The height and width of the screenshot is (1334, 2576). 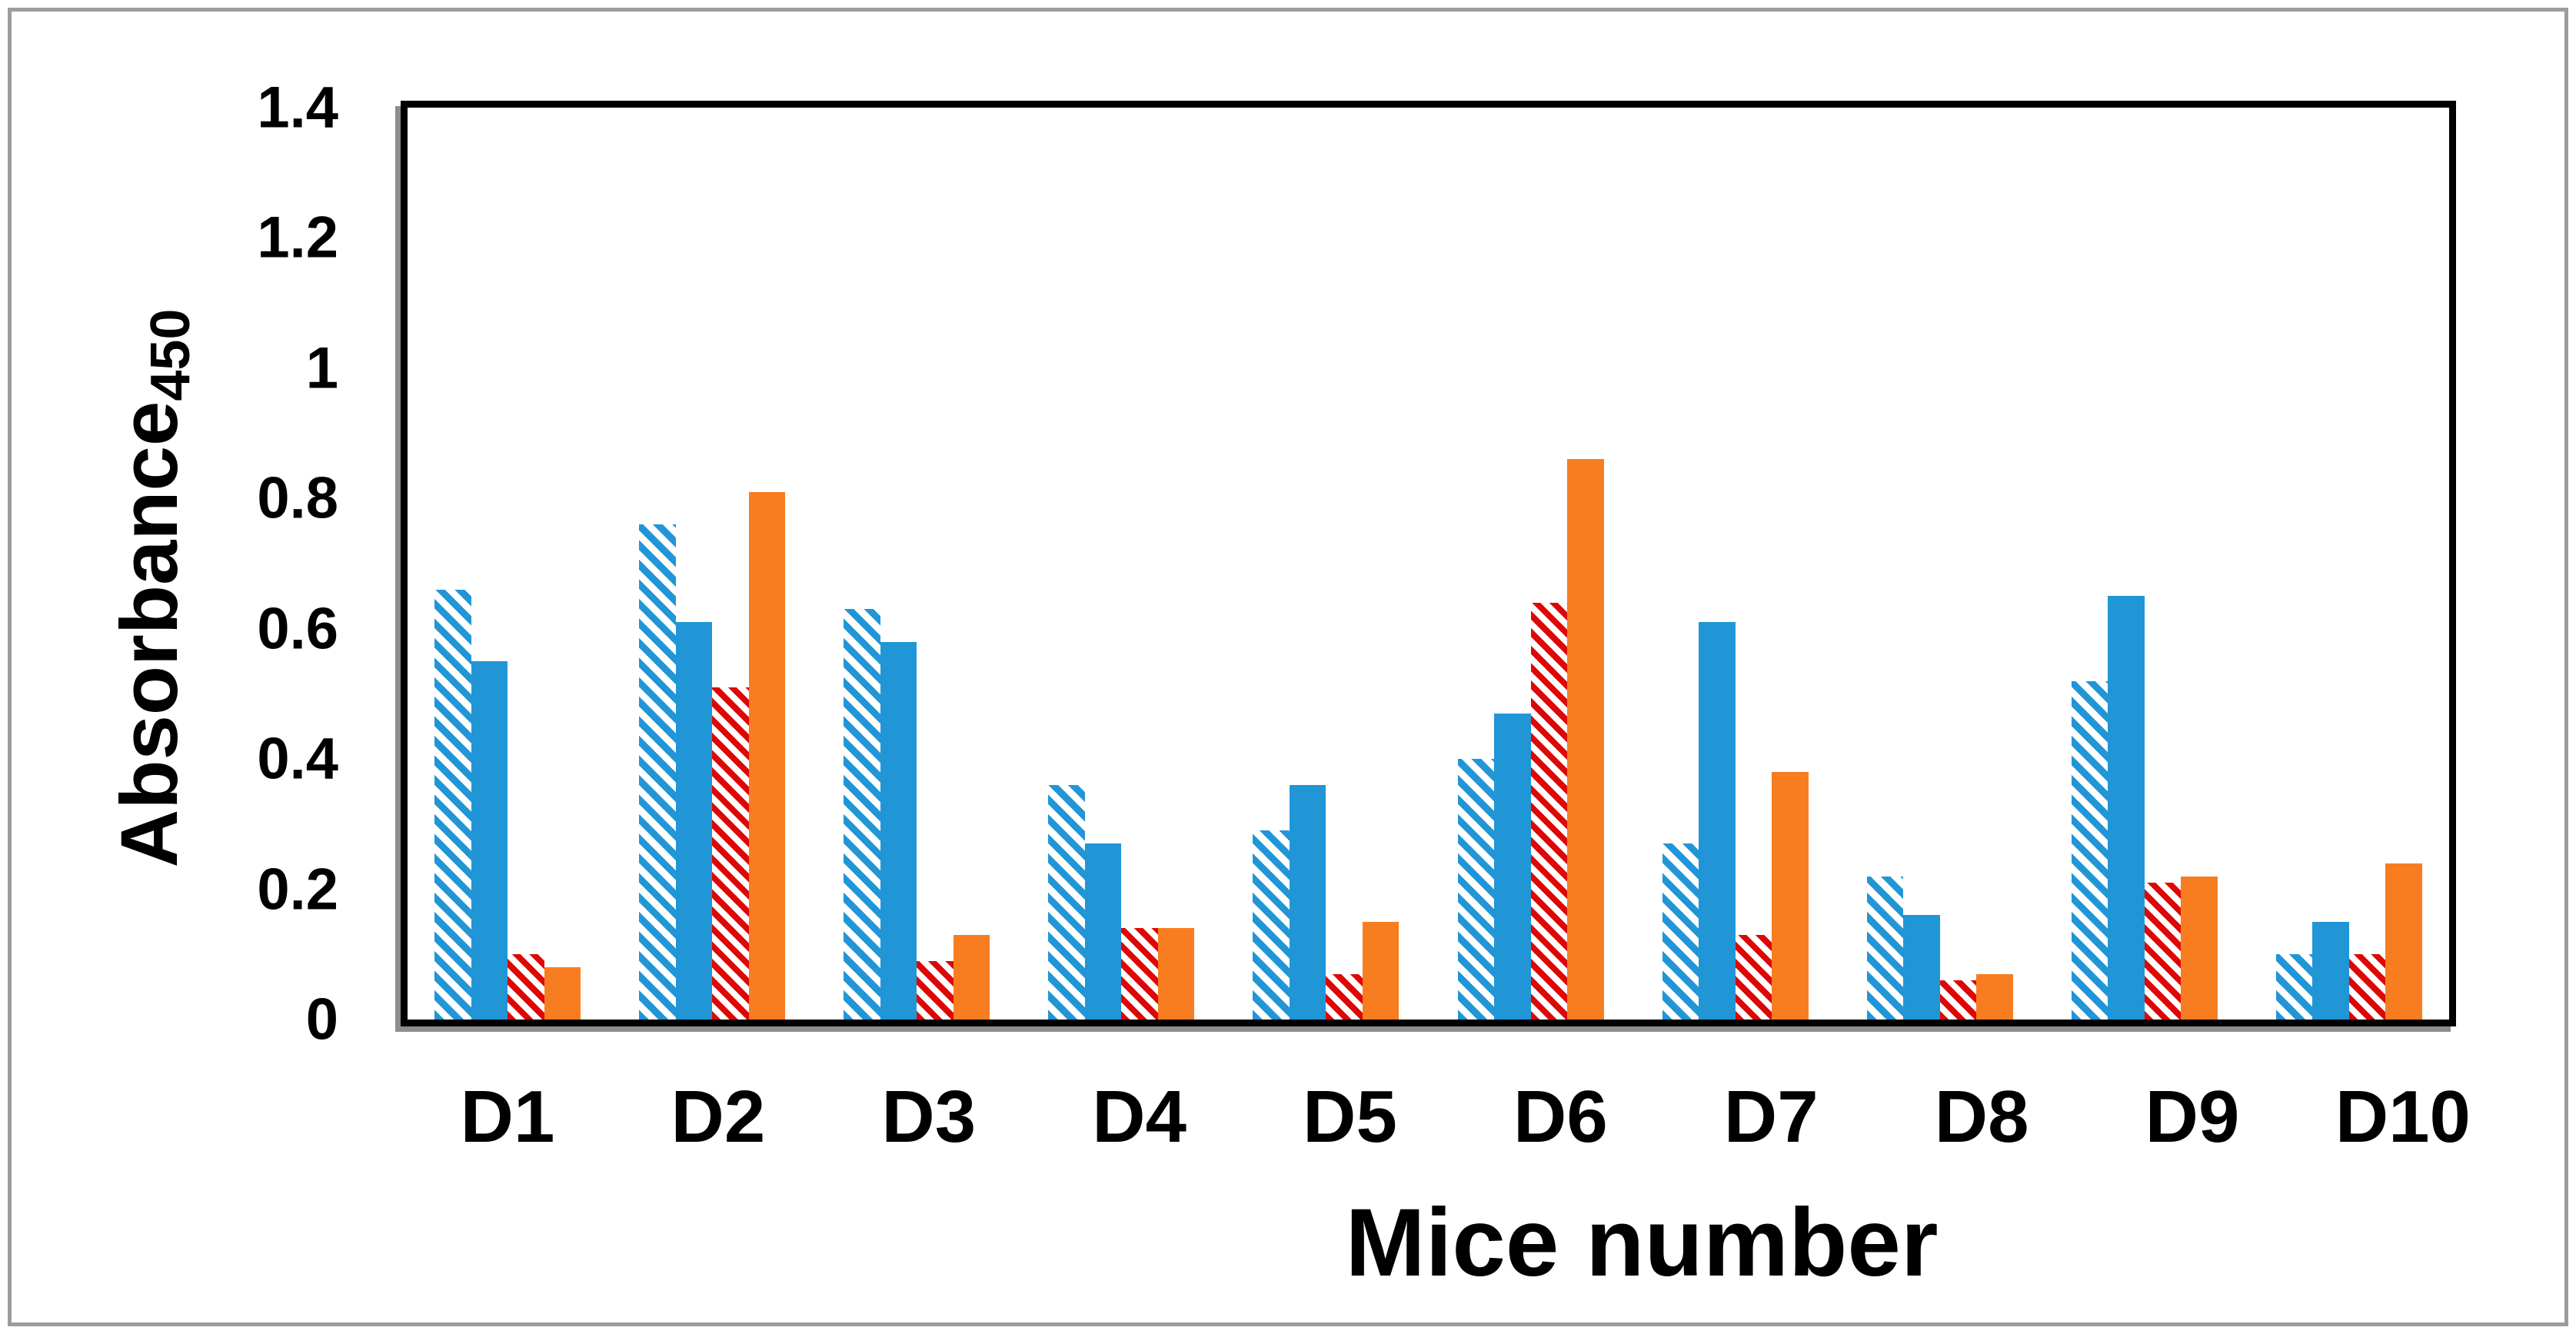 What do you see at coordinates (507, 1117) in the screenshot?
I see `x-category-label-d1: D1` at bounding box center [507, 1117].